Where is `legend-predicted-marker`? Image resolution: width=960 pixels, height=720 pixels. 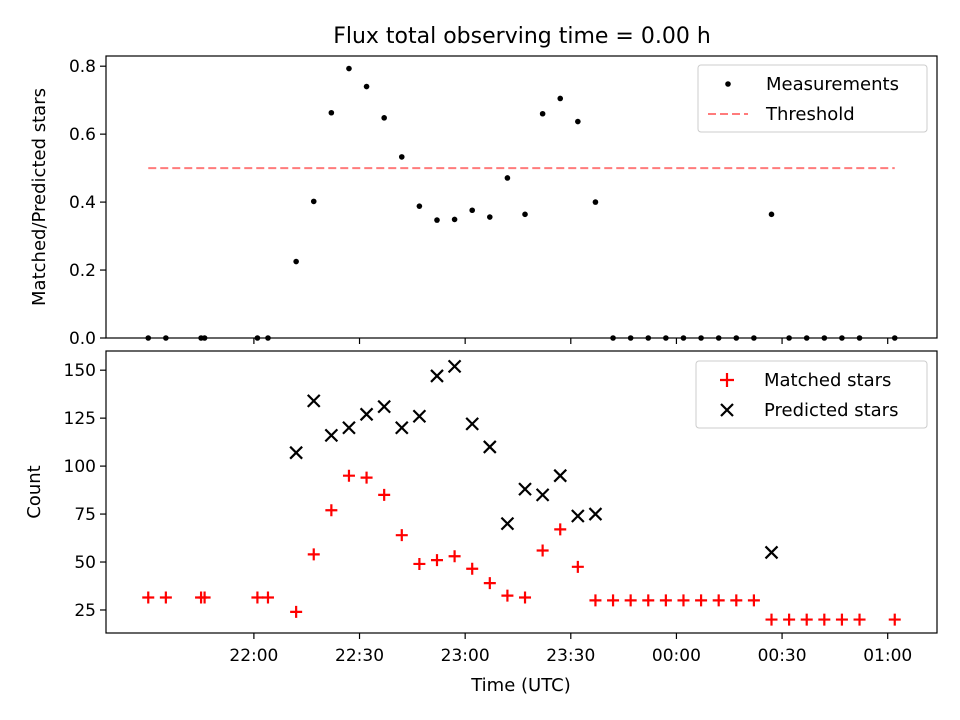 legend-predicted-marker is located at coordinates (727, 410).